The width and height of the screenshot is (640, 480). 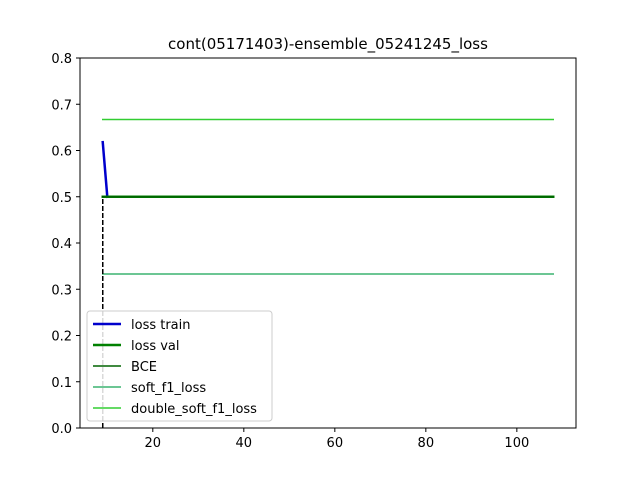 What do you see at coordinates (194, 409) in the screenshot?
I see `legend-label-4: double_soft_f1_loss` at bounding box center [194, 409].